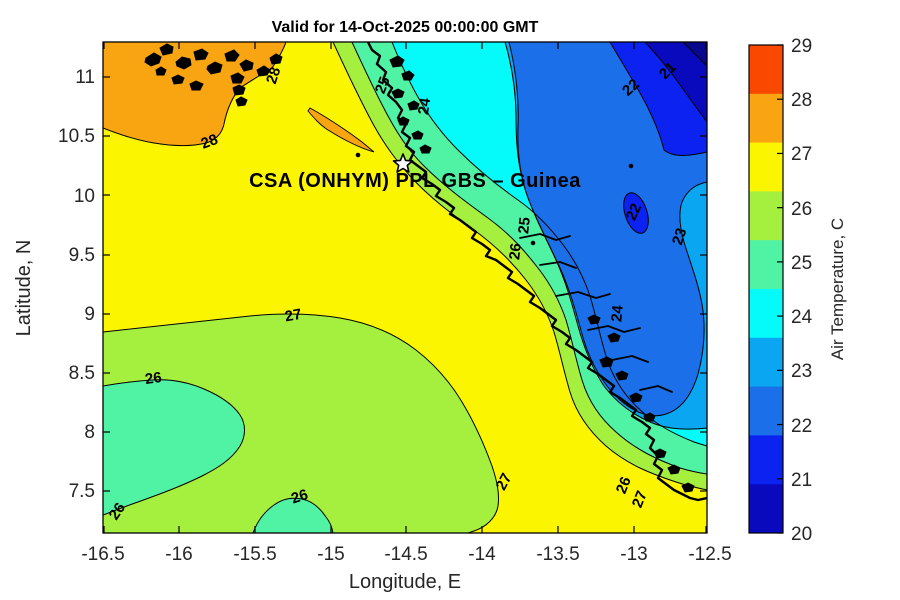 This screenshot has width=900, height=600. Describe the element at coordinates (801, 209) in the screenshot. I see `colorbar-tick-label: 26` at that location.